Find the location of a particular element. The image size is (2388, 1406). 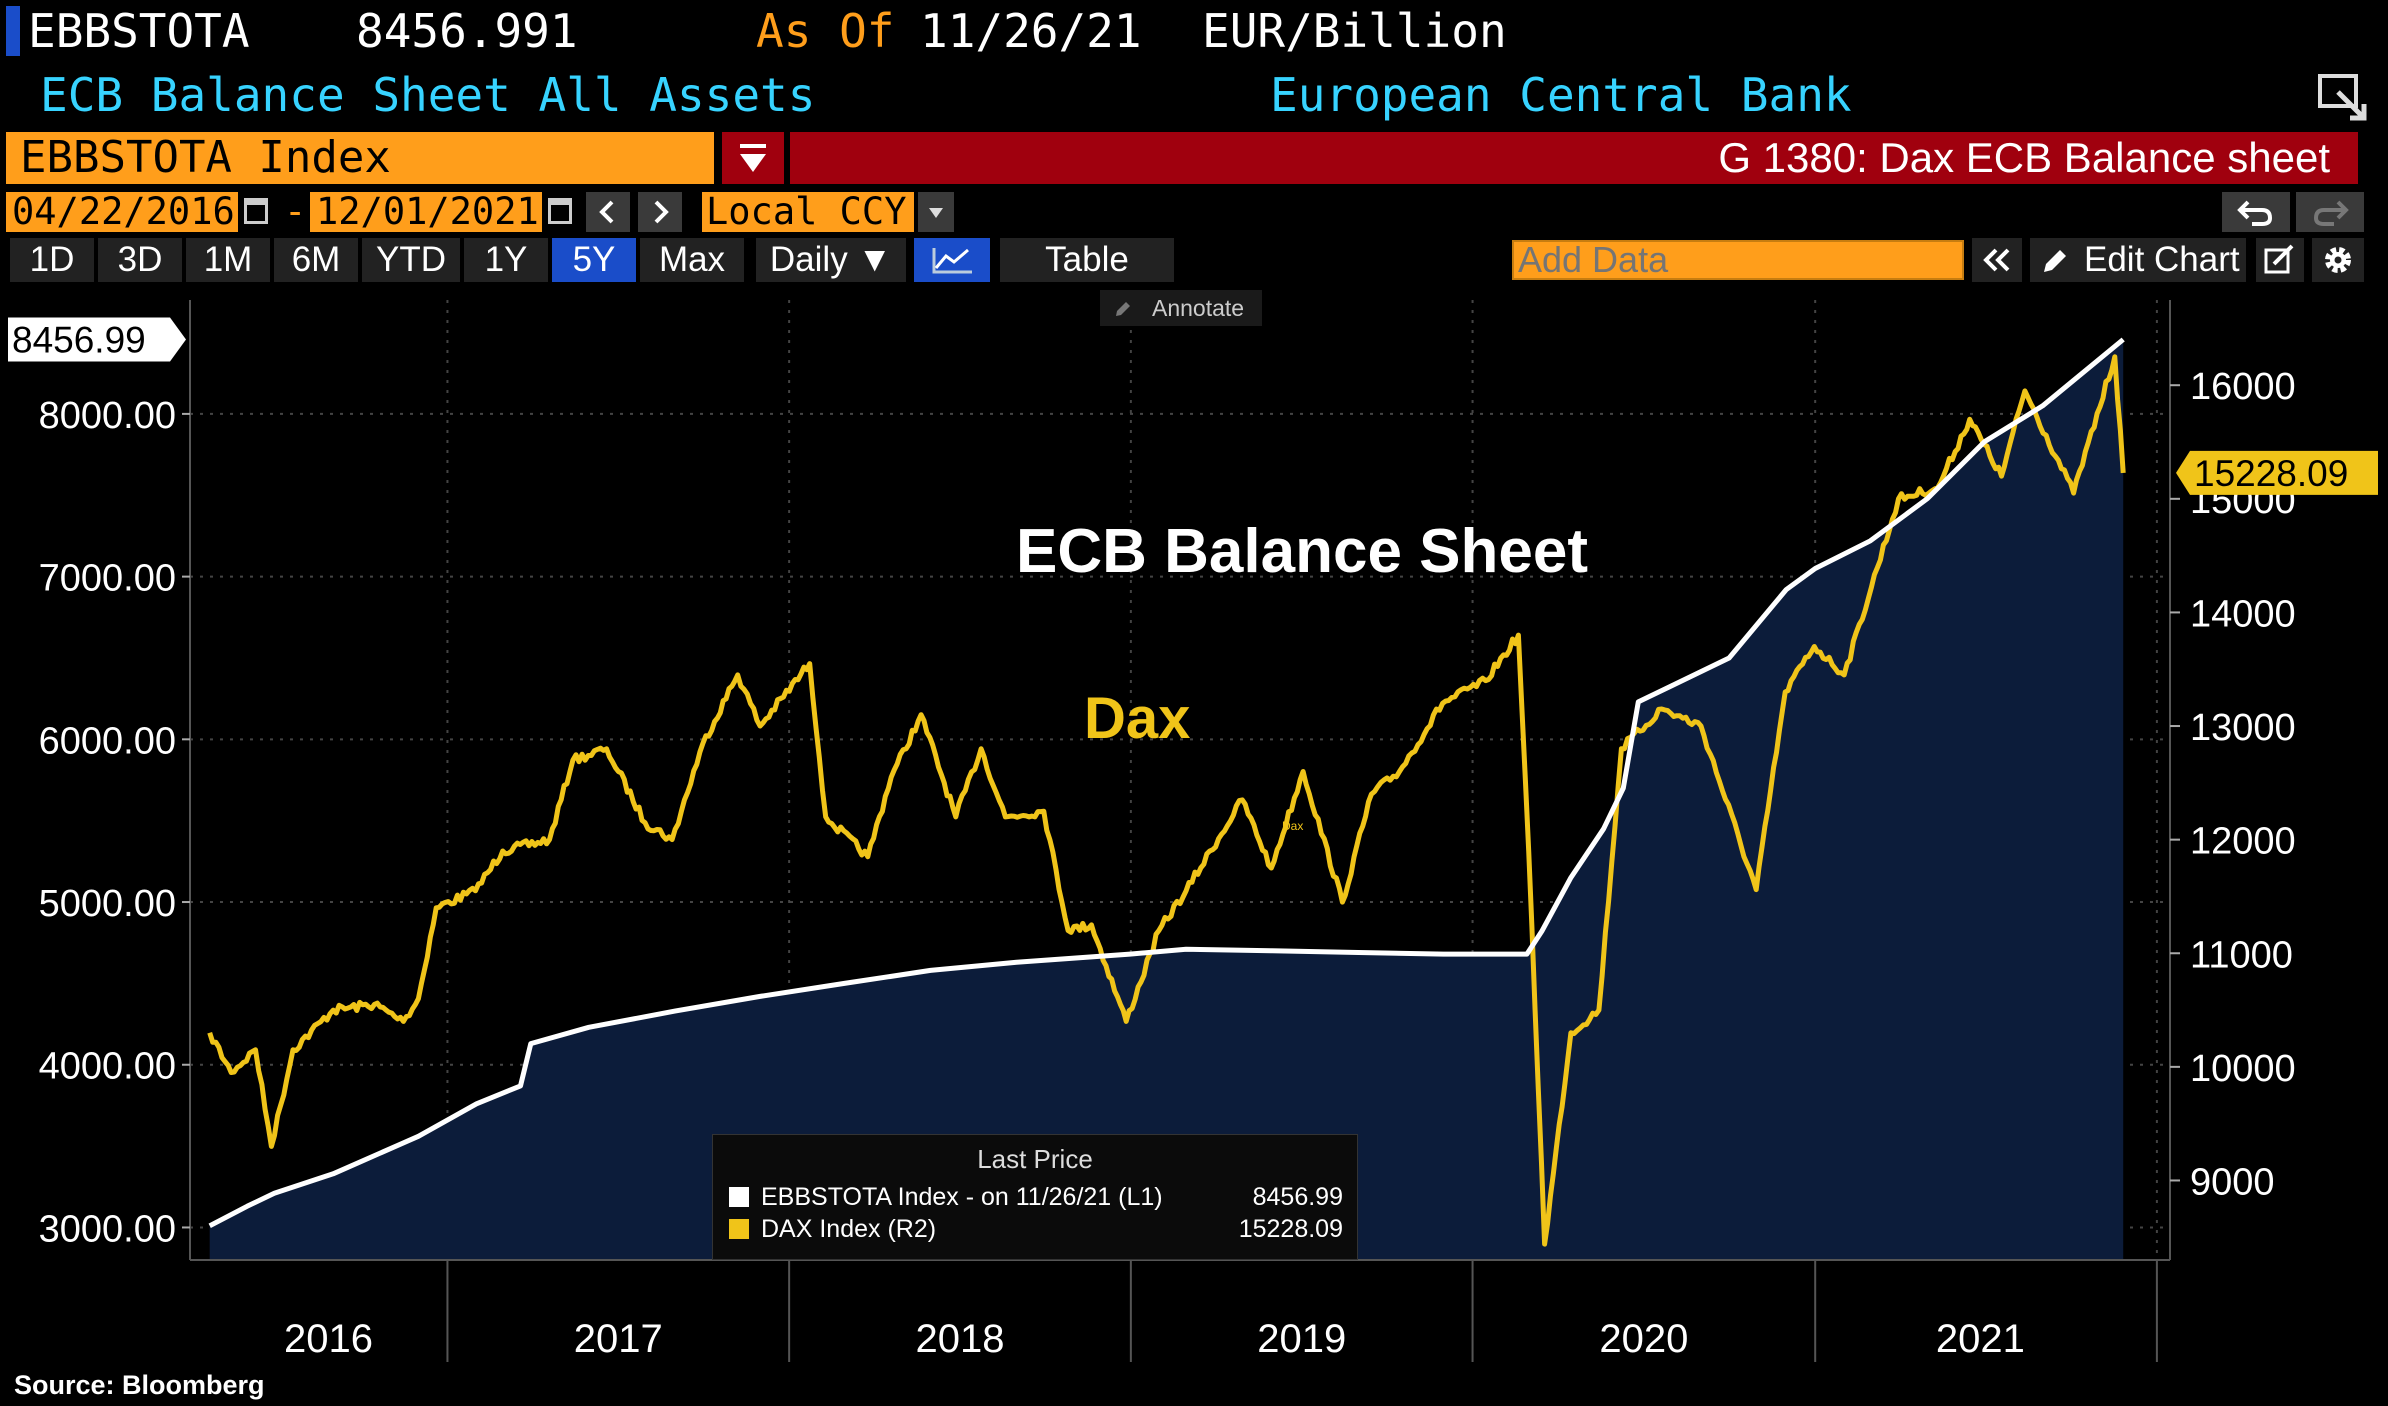

popout-icon is located at coordinates (2344, 98).